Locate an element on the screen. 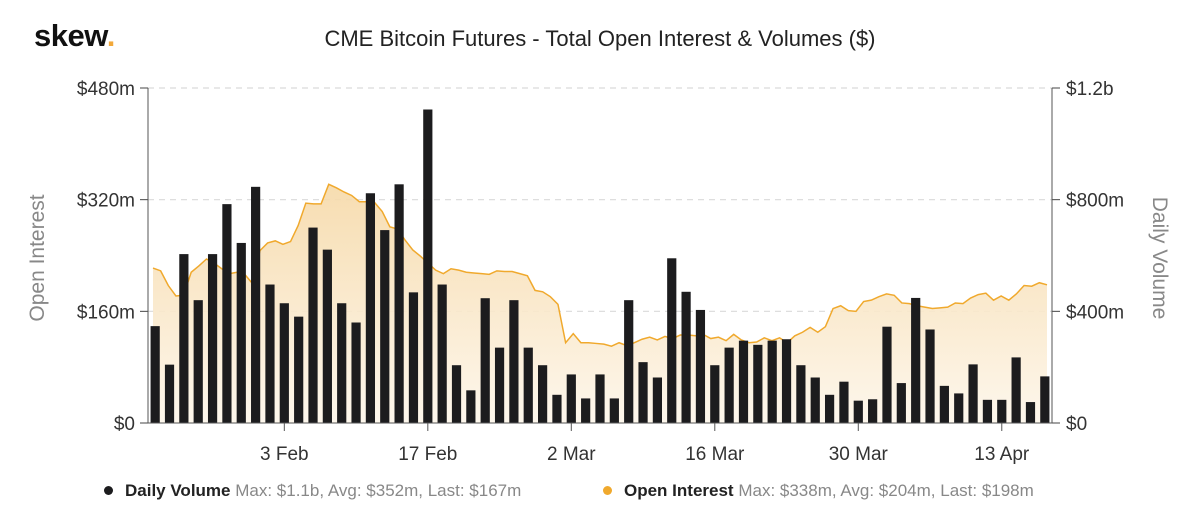  y-axis-title-left: Open Interest is located at coordinates (37, 257).